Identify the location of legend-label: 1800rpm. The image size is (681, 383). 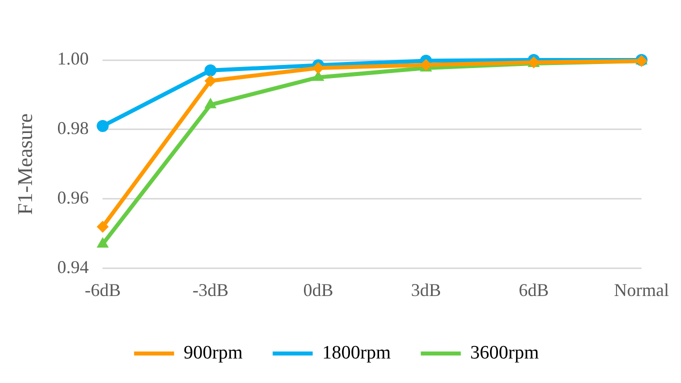
(357, 353).